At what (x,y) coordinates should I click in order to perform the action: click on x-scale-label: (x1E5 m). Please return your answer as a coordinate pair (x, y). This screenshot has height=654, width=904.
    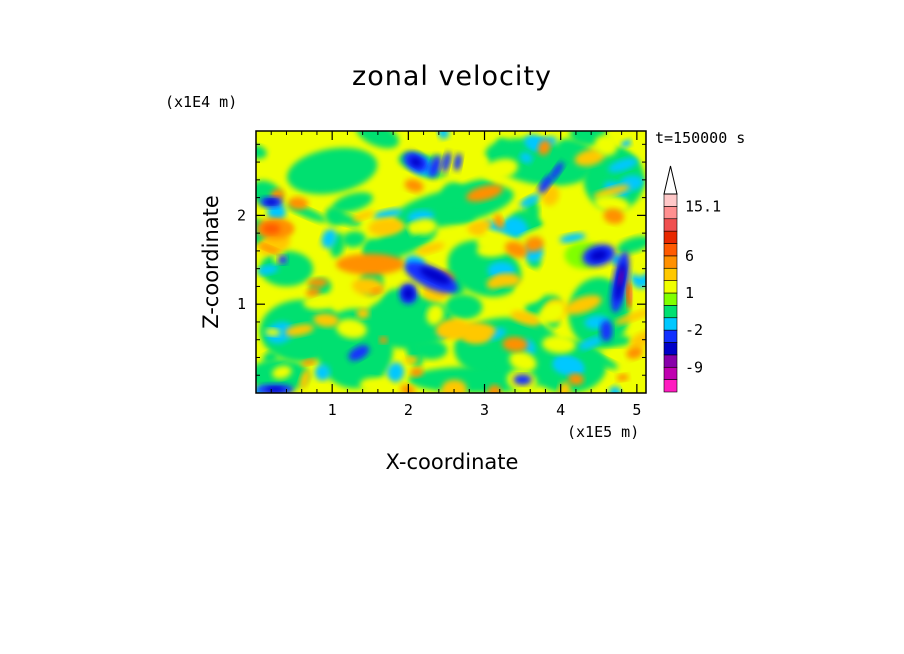
    Looking at the image, I should click on (603, 432).